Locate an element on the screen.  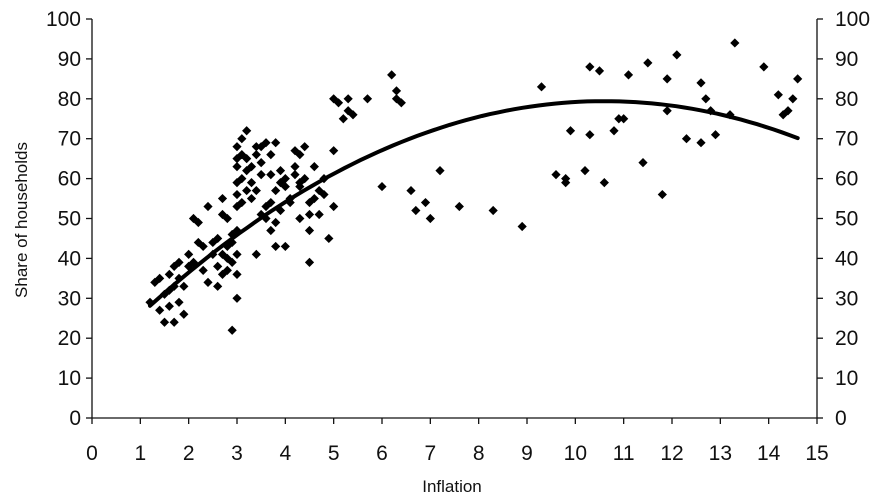
y-tick-label: 50 is located at coordinates (69, 219).